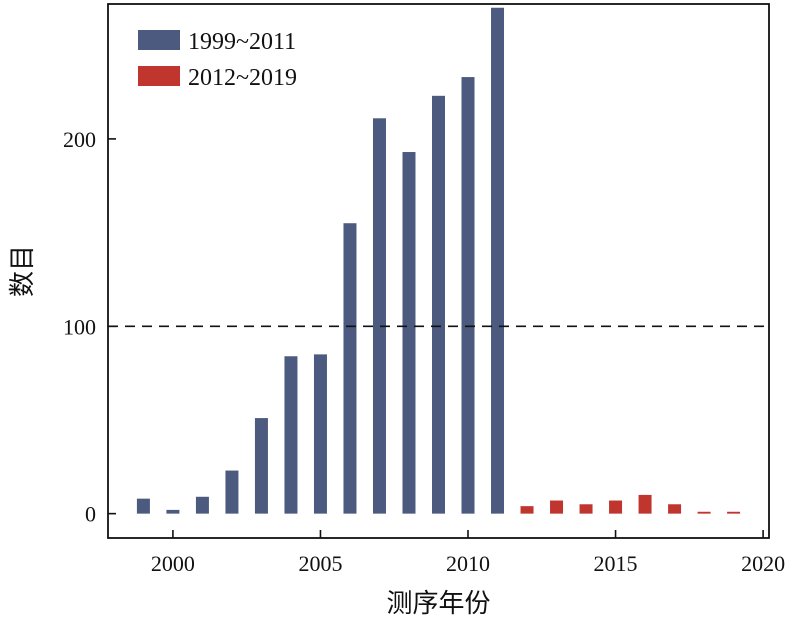 Image resolution: width=800 pixels, height=620 pixels. I want to click on bar-2005, so click(320, 434).